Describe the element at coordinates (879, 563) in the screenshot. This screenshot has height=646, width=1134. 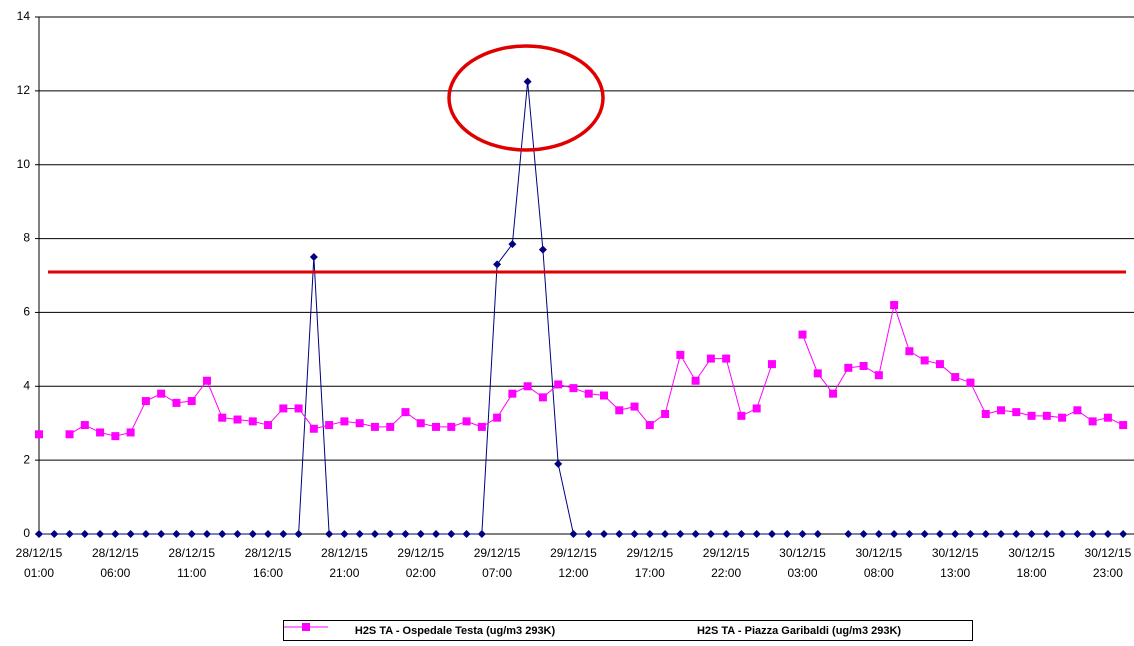
I see `x-tick-label: 30/12/15 08:00` at that location.